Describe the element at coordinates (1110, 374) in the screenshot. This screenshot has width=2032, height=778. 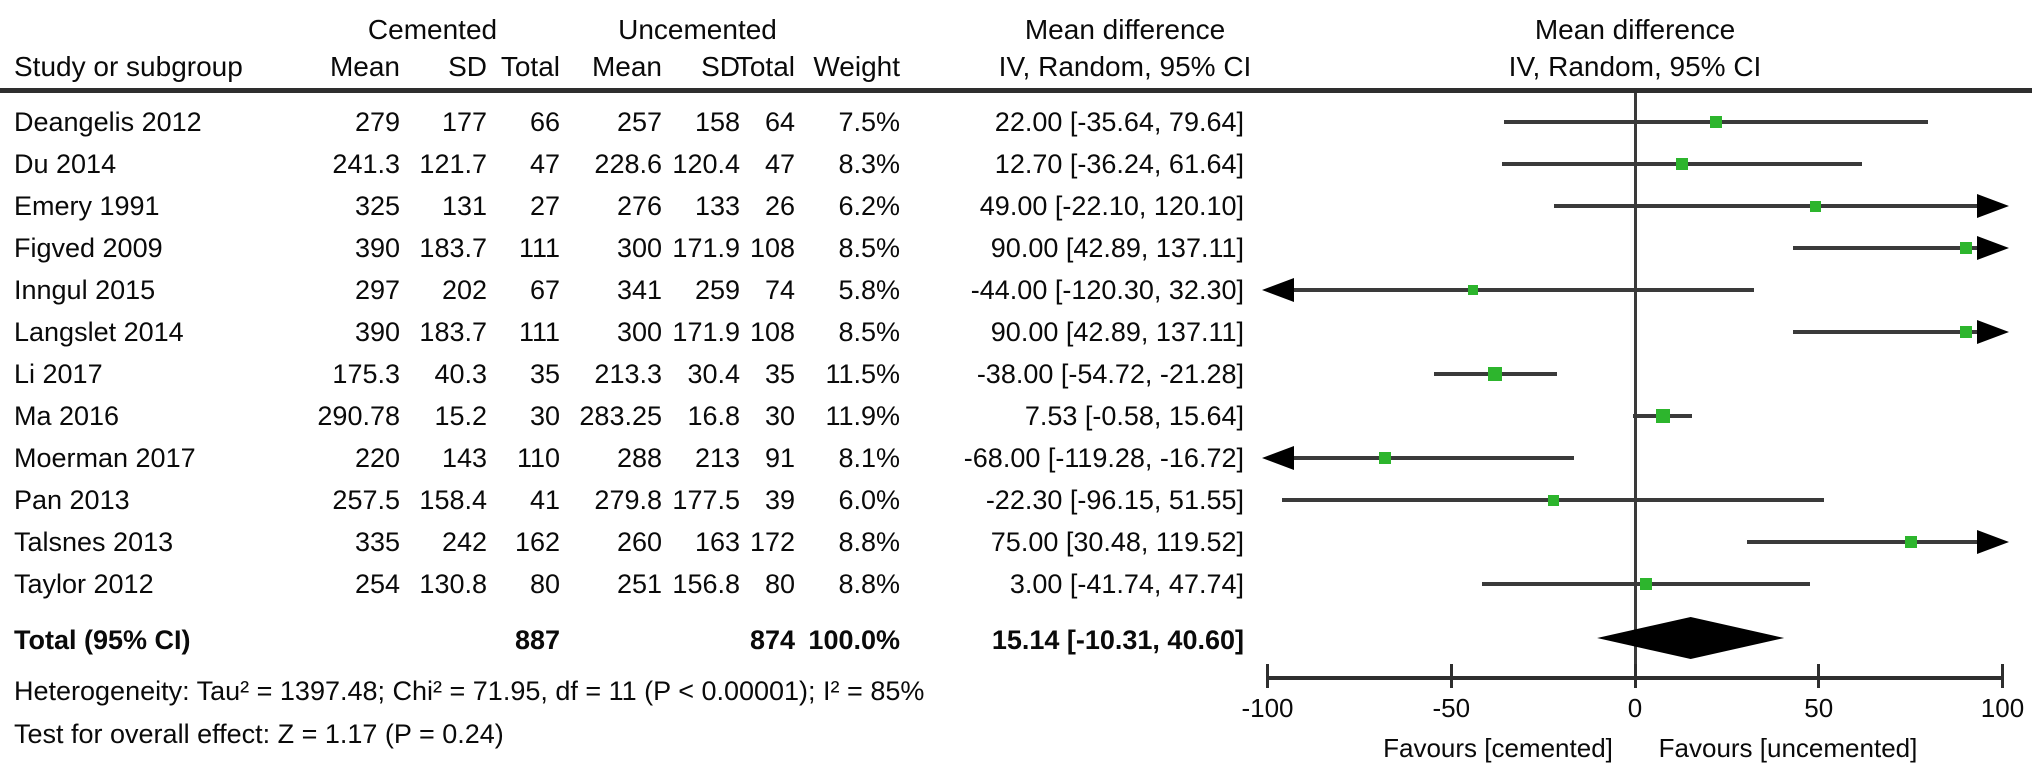
I see `ci-text-cell: -38.00 [-54.72, -21.28]` at that location.